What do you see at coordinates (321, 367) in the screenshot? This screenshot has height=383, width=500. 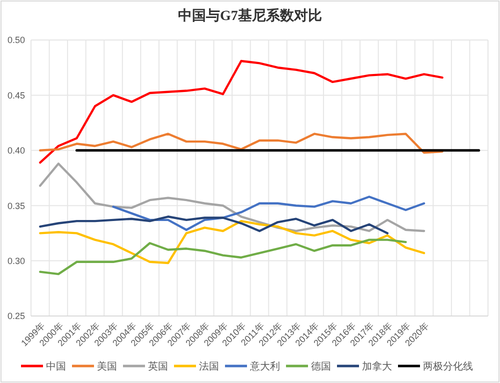 I see `legend-label: 德国` at bounding box center [321, 367].